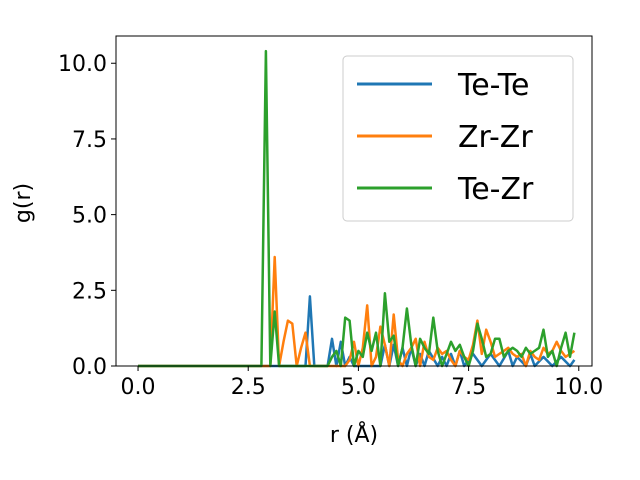 The image size is (640, 480). What do you see at coordinates (89, 140) in the screenshot?
I see `y-tick-label: 7.5` at bounding box center [89, 140].